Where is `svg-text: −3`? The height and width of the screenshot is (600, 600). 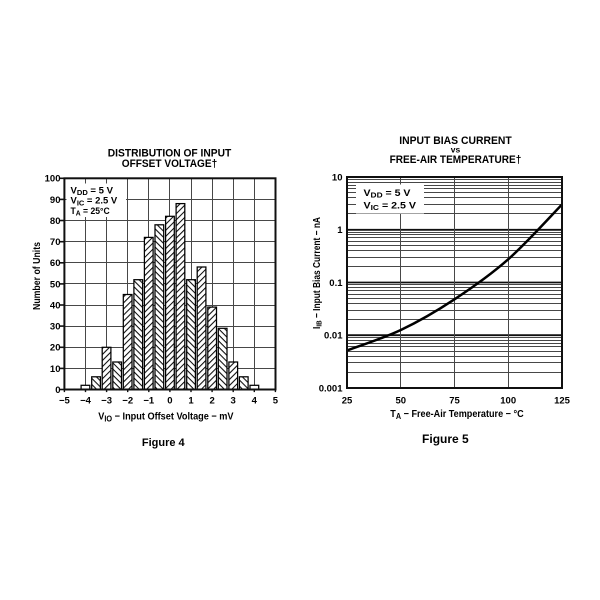 svg-text: −3 is located at coordinates (106, 401).